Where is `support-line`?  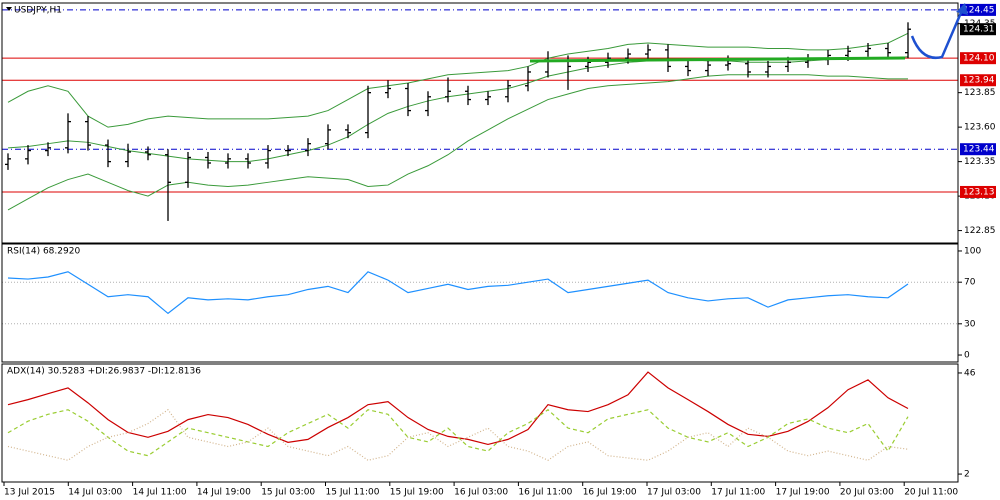 support-line is located at coordinates (717, 59).